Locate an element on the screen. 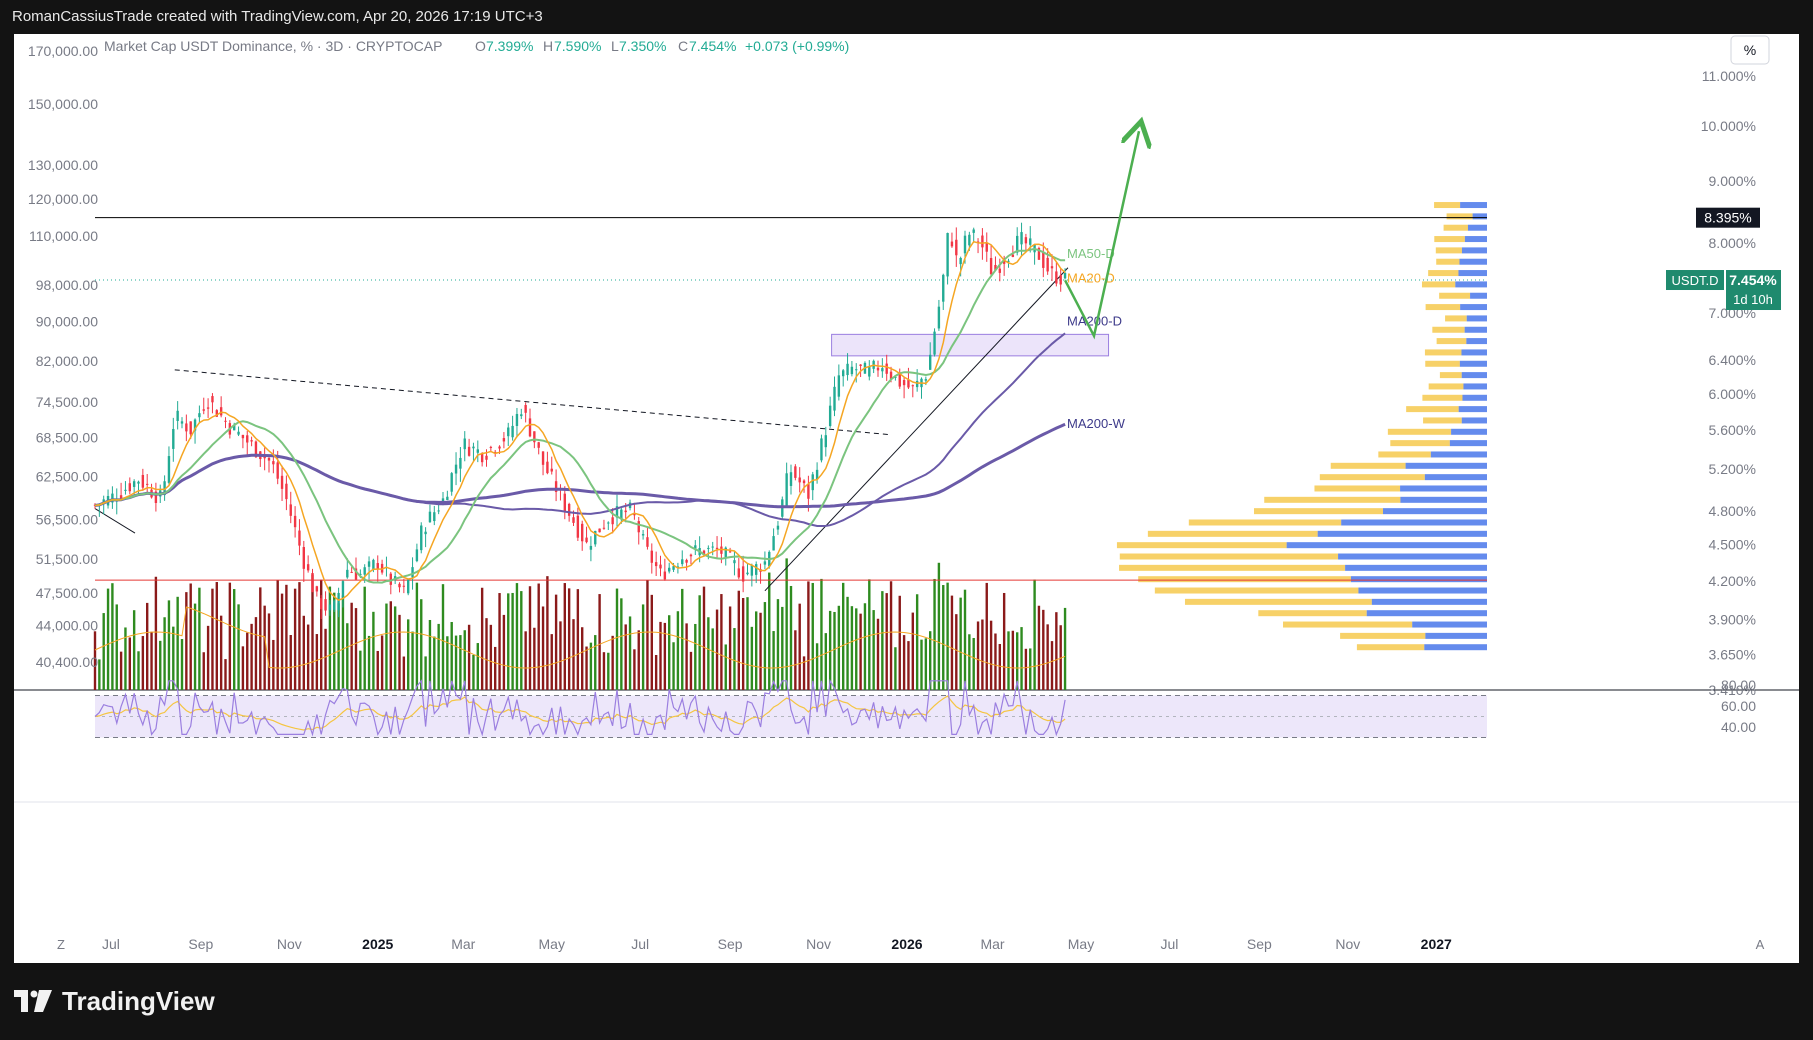  volume-ma-line is located at coordinates (580, 637).